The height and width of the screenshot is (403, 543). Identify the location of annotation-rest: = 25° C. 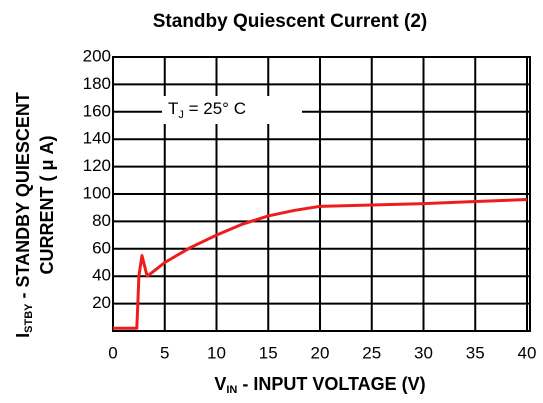
(215, 108).